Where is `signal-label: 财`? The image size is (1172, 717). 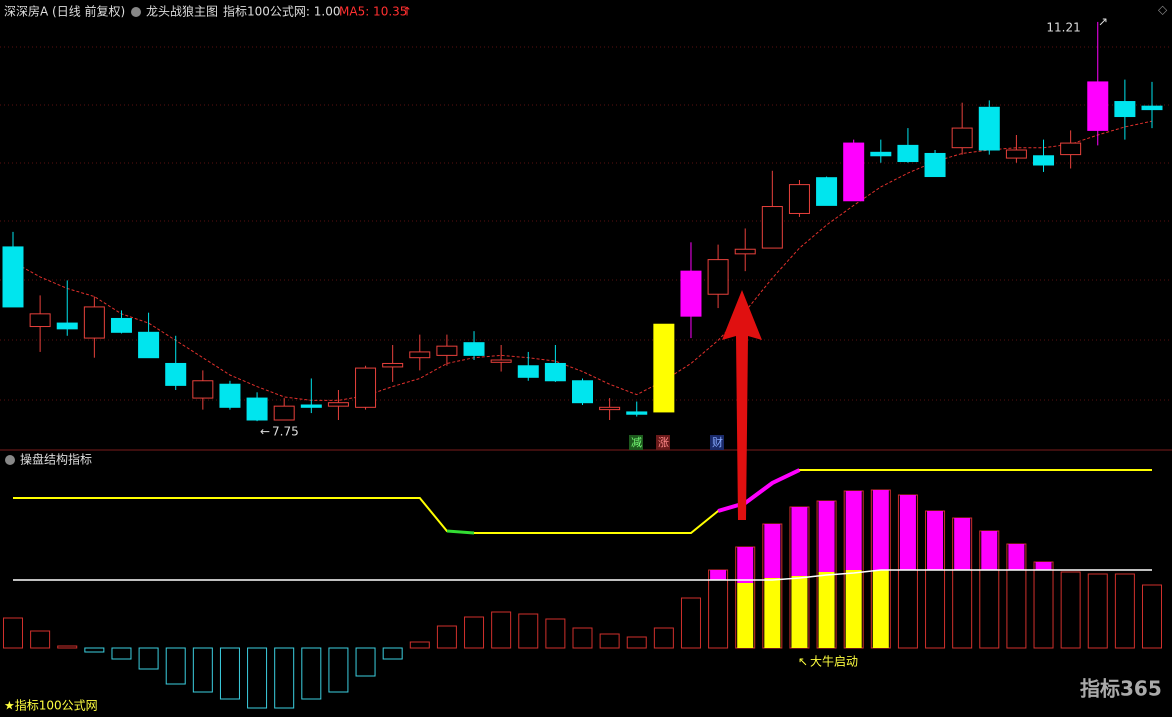 signal-label: 财 is located at coordinates (717, 442).